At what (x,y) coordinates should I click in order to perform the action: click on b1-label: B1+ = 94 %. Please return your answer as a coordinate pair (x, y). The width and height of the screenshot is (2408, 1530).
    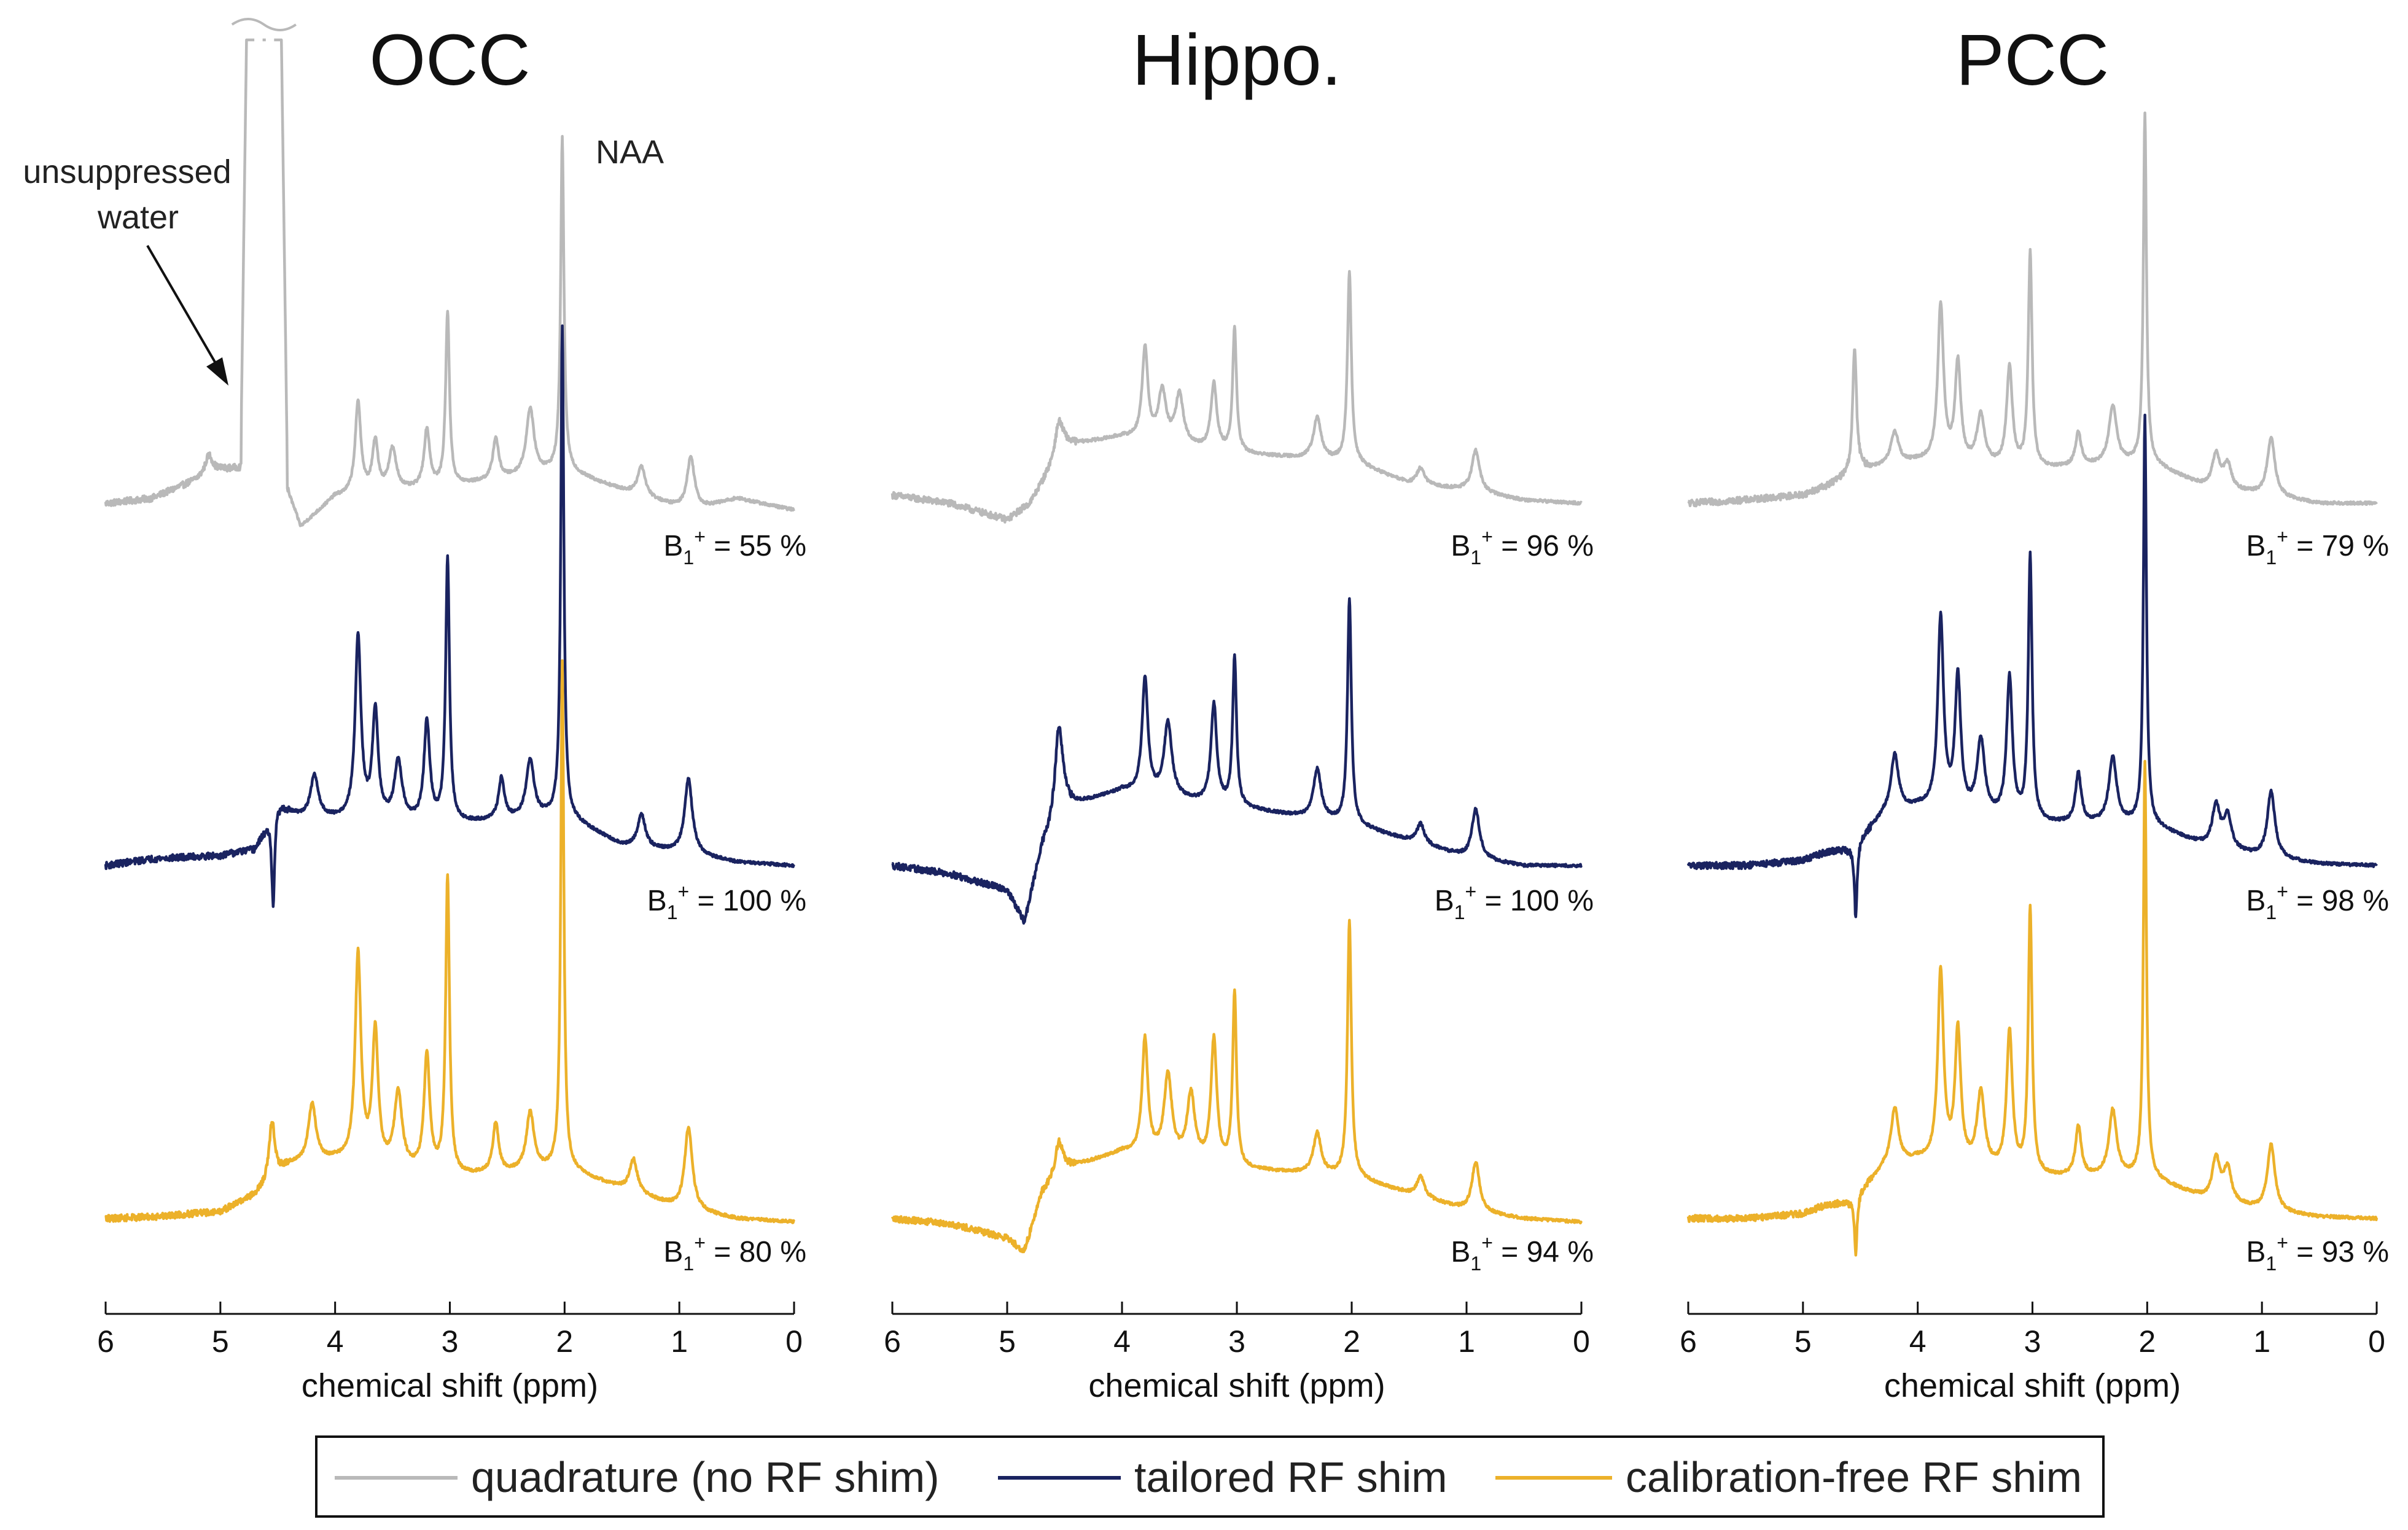
    Looking at the image, I should click on (1522, 1253).